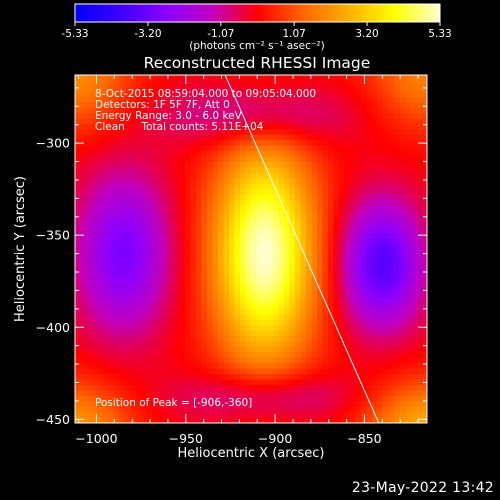 The height and width of the screenshot is (500, 500). I want to click on colorbar-unit-label: (photons cm⁻² s⁻¹ asec⁻²), so click(256, 46).